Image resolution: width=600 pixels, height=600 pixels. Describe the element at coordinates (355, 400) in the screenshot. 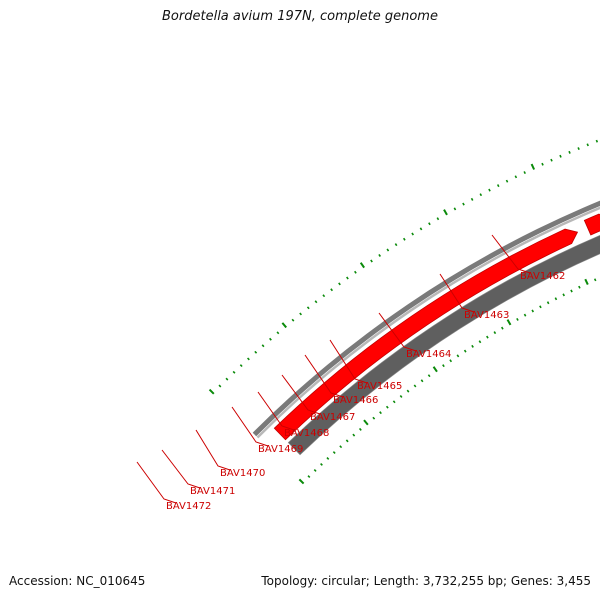

I see `gene-label-5: BAV1466` at that location.